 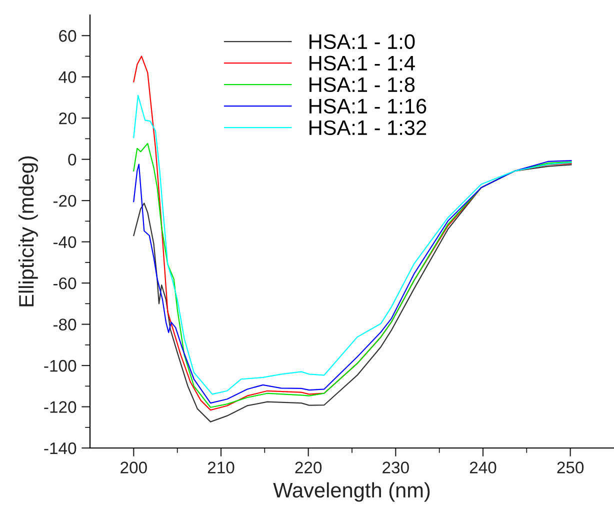 What do you see at coordinates (308, 468) in the screenshot?
I see `x-tick-label: 220` at bounding box center [308, 468].